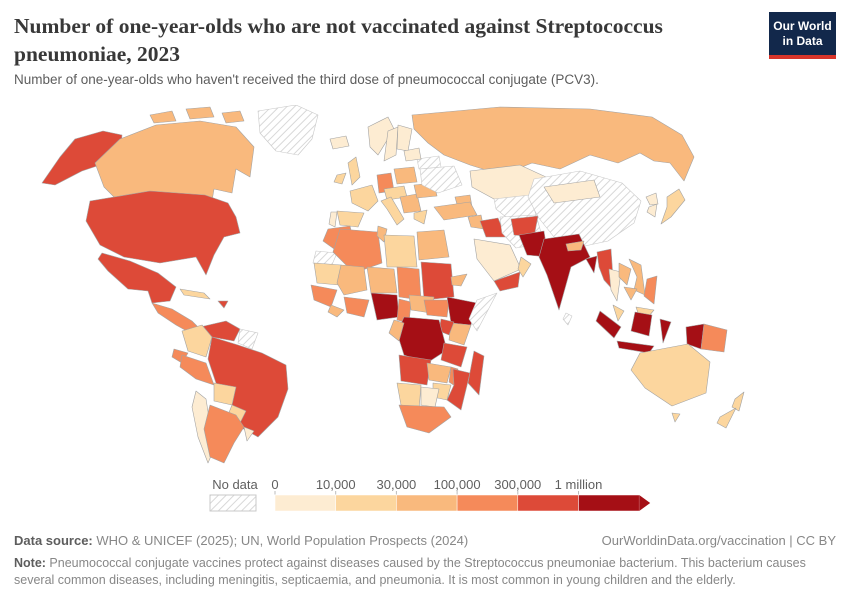  Describe the element at coordinates (356, 307) in the screenshot. I see `country-ivory-ghana` at that location.